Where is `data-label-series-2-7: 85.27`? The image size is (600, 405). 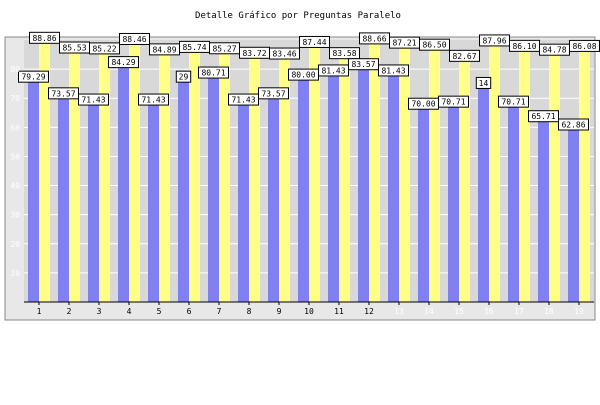 data-label-series-2-7: 85.27 is located at coordinates (224, 48).